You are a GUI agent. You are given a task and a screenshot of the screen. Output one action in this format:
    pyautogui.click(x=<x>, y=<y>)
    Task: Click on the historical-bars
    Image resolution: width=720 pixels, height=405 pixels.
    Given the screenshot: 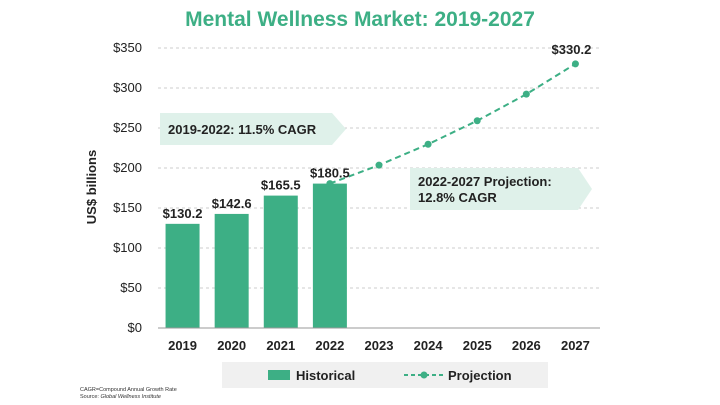 What is the action you would take?
    pyautogui.click(x=256, y=255)
    